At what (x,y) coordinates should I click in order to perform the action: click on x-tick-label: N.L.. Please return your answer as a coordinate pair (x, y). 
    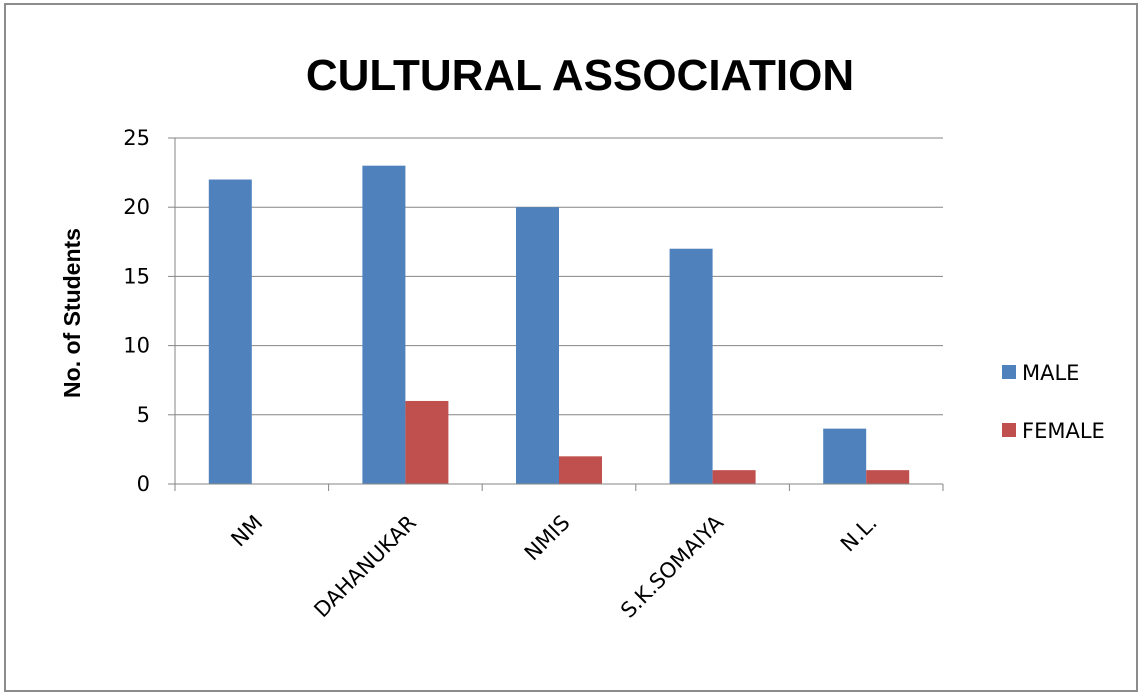
    Looking at the image, I should click on (859, 534).